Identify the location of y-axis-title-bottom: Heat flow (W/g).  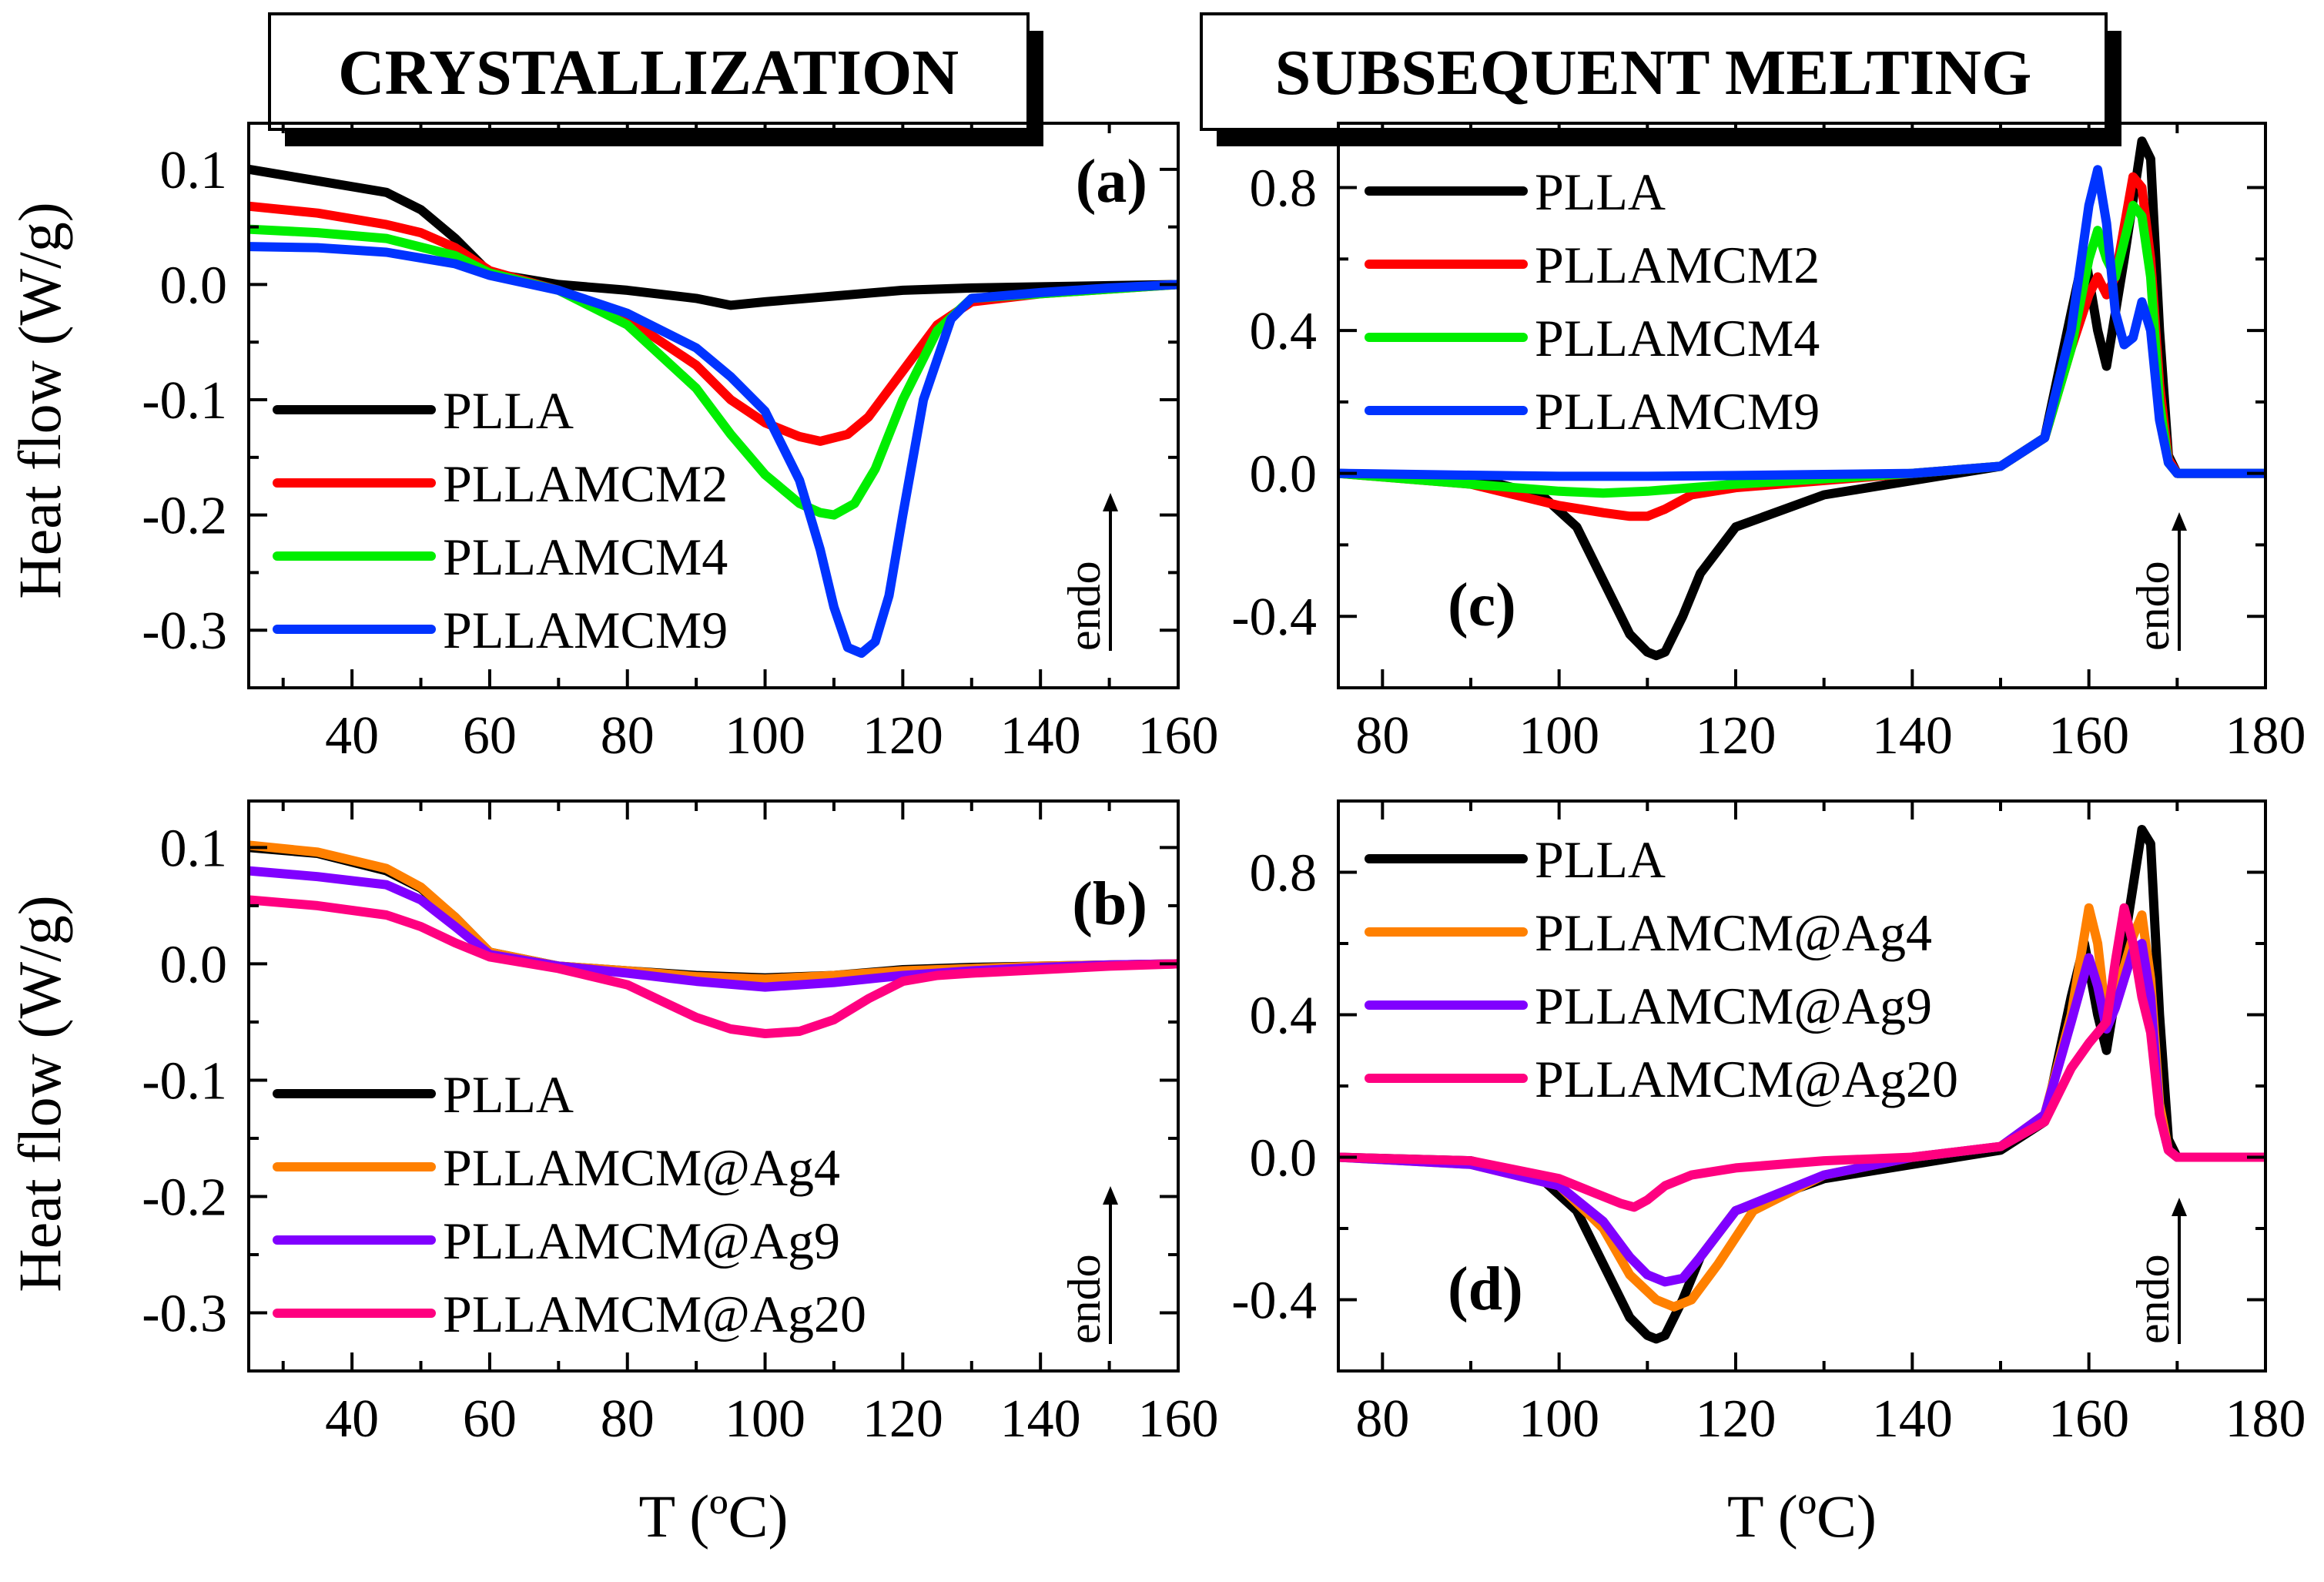
(39, 1093).